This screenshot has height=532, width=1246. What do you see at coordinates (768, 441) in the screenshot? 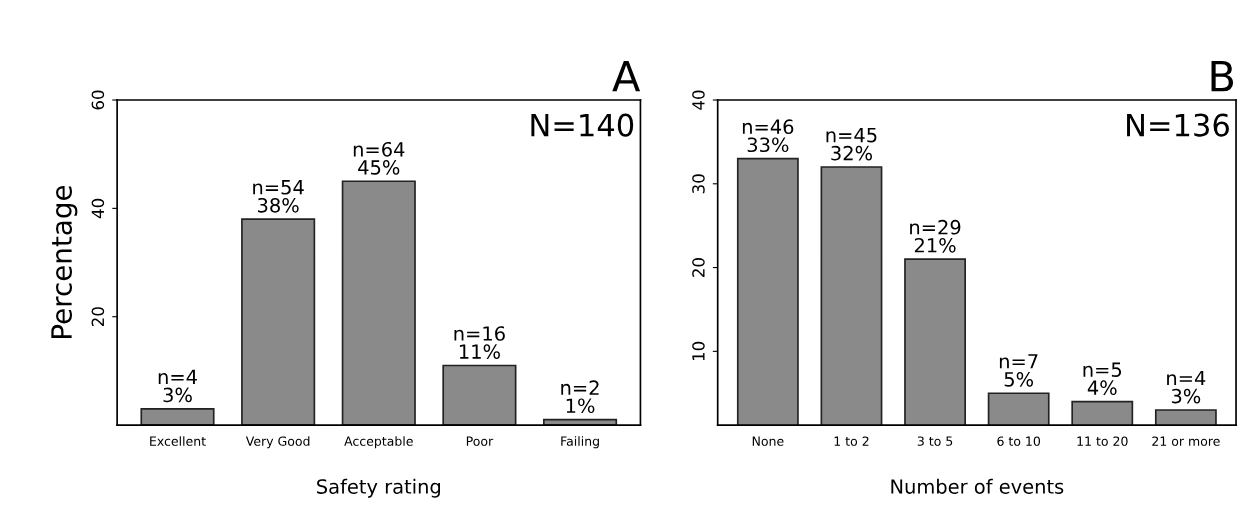
I see `x-tick-label: None` at bounding box center [768, 441].